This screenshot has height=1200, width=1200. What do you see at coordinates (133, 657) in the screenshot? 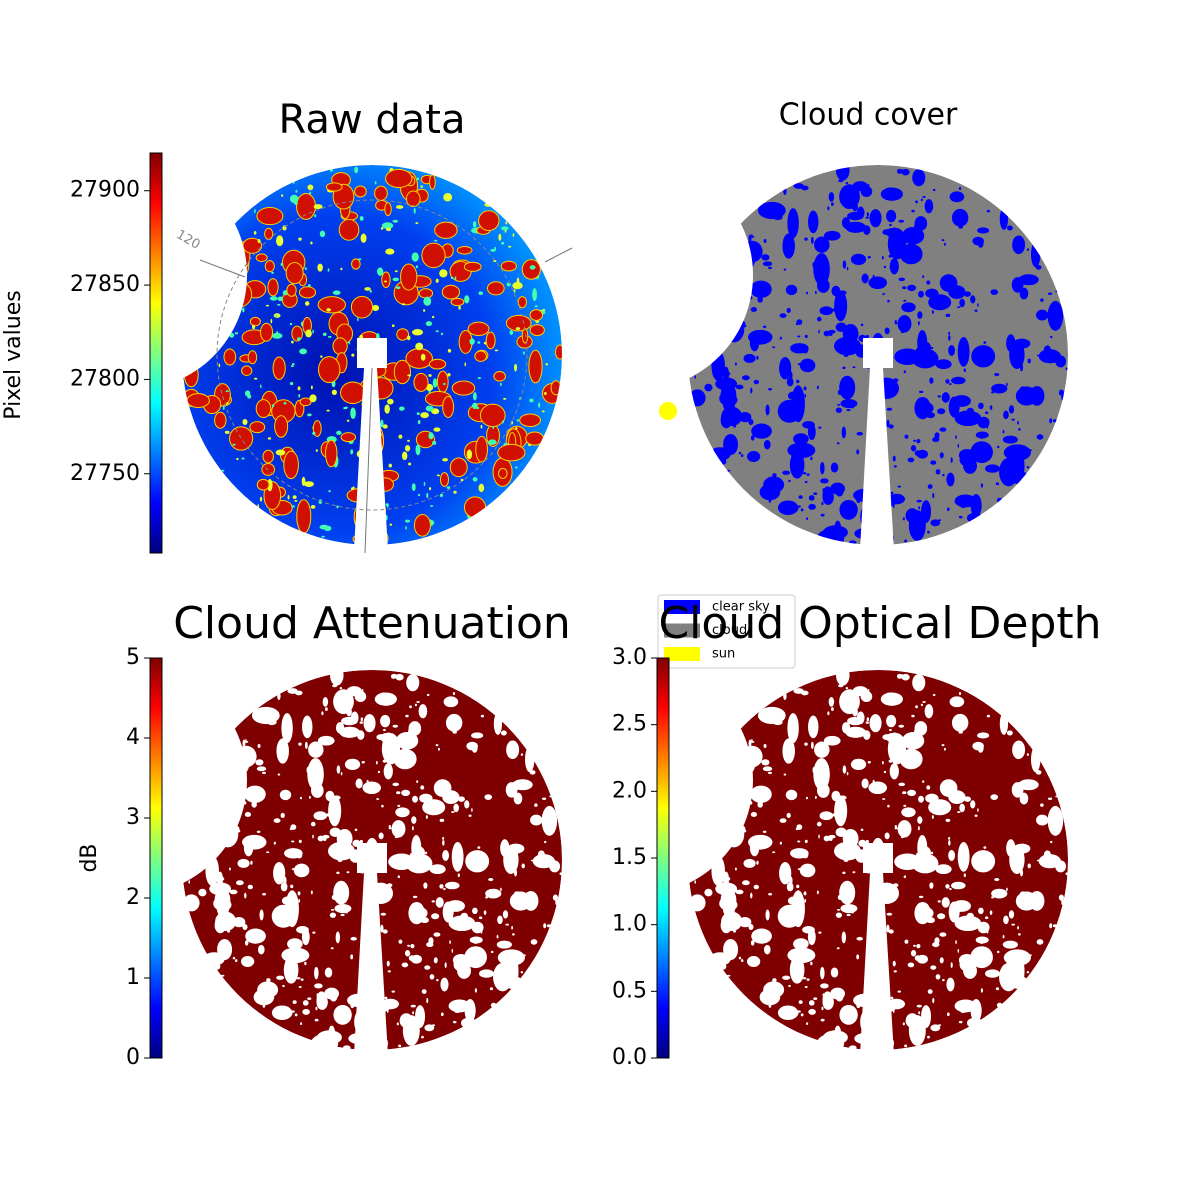
I see `colorbar-tick-label: 5` at bounding box center [133, 657].